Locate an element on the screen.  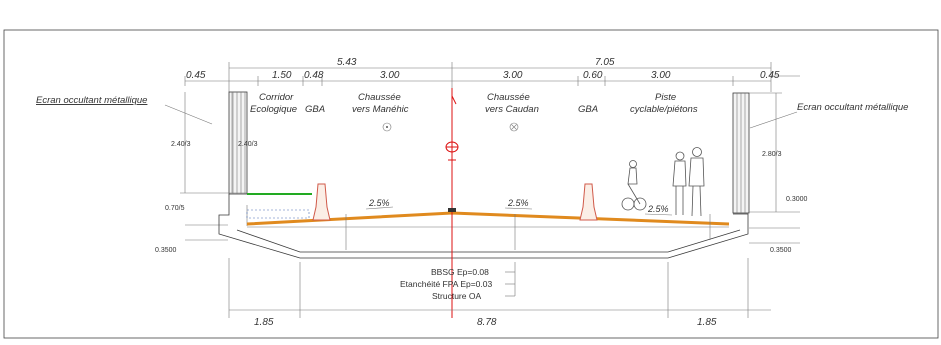
layer-structure: Structure OA is located at coordinates (456, 296).